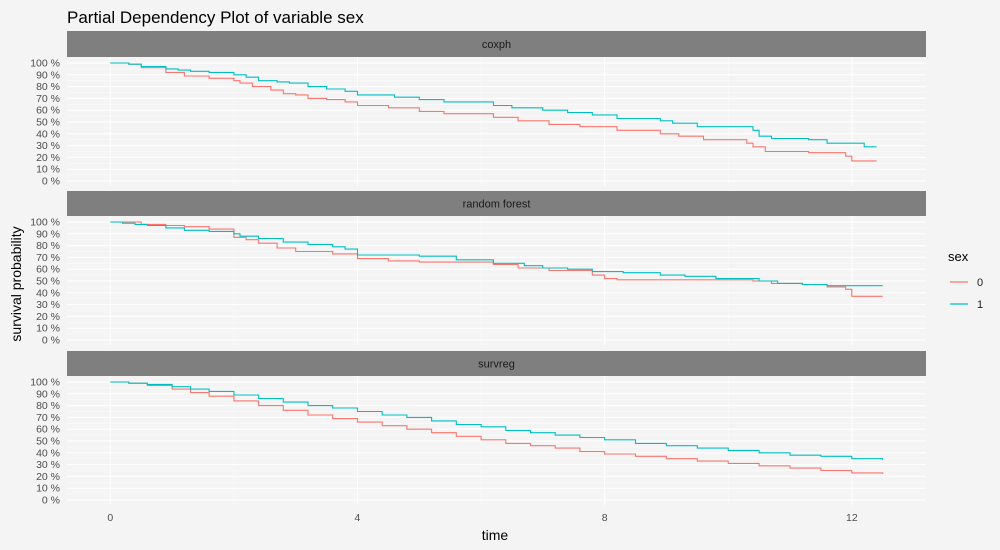 Image resolution: width=1000 pixels, height=550 pixels. I want to click on x-tick-label: 12, so click(852, 518).